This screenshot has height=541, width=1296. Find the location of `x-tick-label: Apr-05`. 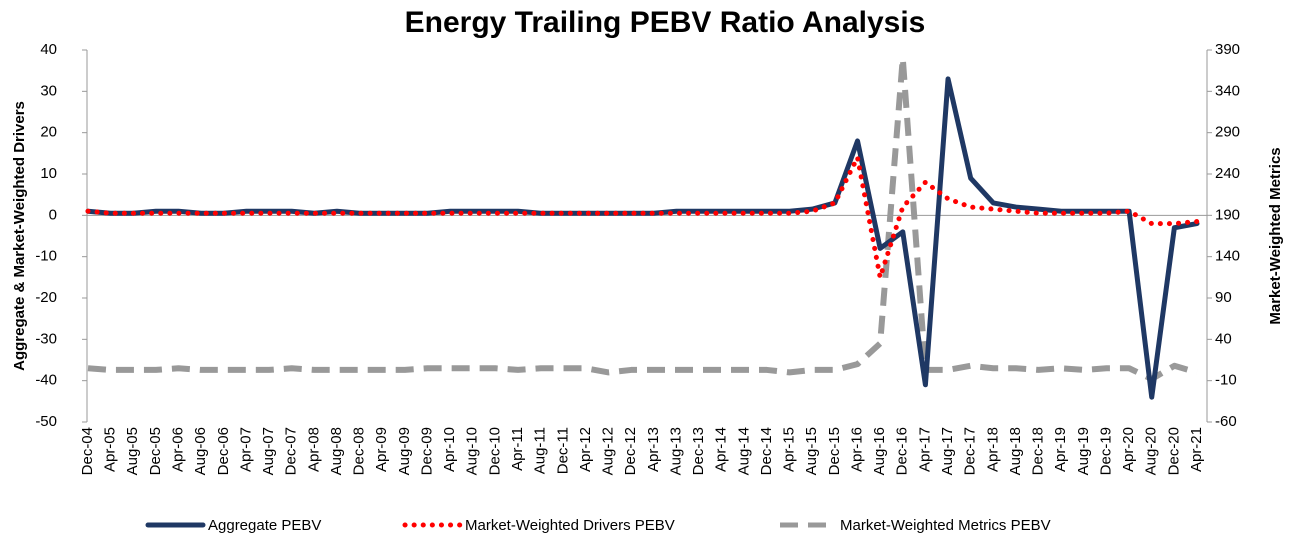

x-tick-label: Apr-05 is located at coordinates (110, 449).